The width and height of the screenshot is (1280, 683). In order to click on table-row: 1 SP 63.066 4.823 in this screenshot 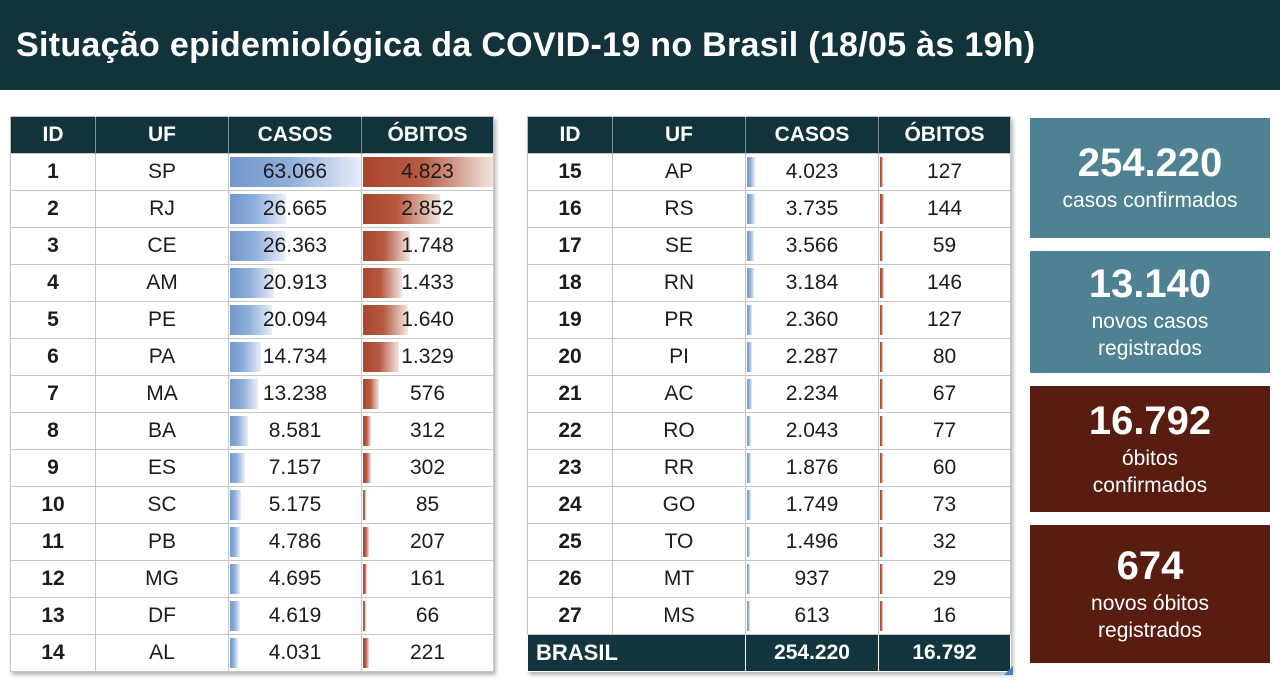, I will do `click(252, 172)`.